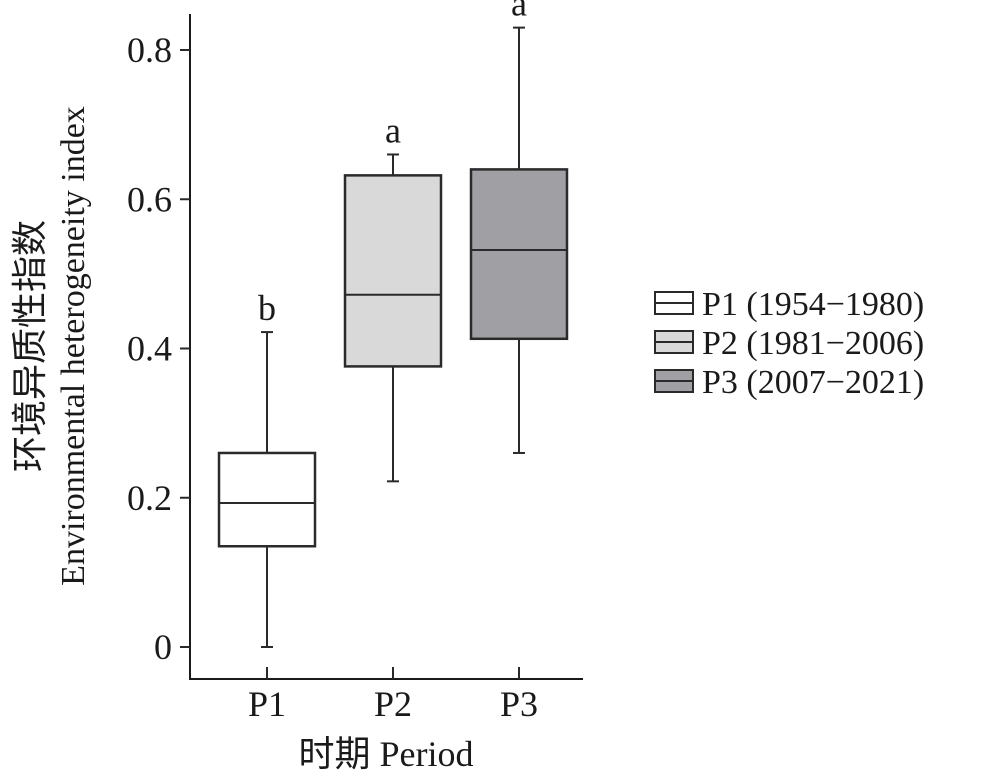 The height and width of the screenshot is (776, 1000). Describe the element at coordinates (813, 382) in the screenshot. I see `legend-label: P3 (2007−2021)` at that location.